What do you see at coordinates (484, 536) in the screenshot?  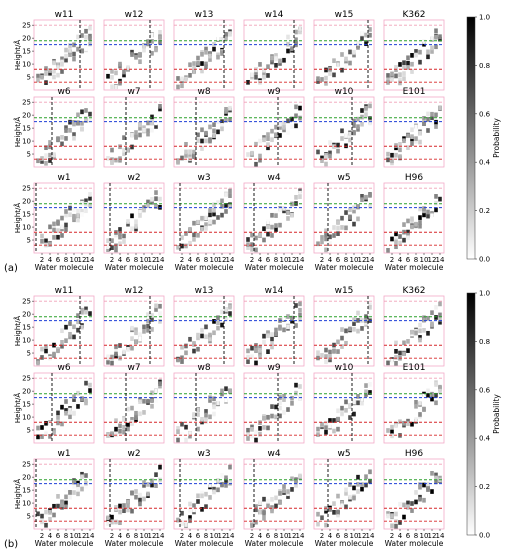 I see `colorbar-tick-label: 0.0` at bounding box center [484, 536].